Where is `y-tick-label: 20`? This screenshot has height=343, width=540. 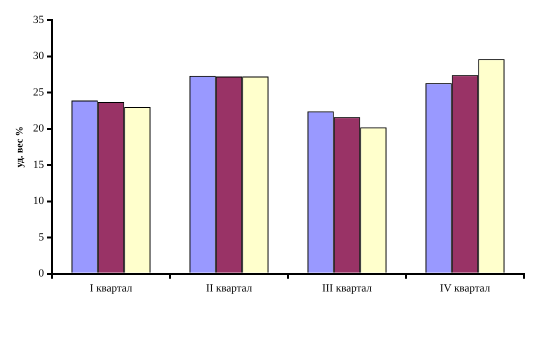
y-tick-label: 20 is located at coordinates (38, 128).